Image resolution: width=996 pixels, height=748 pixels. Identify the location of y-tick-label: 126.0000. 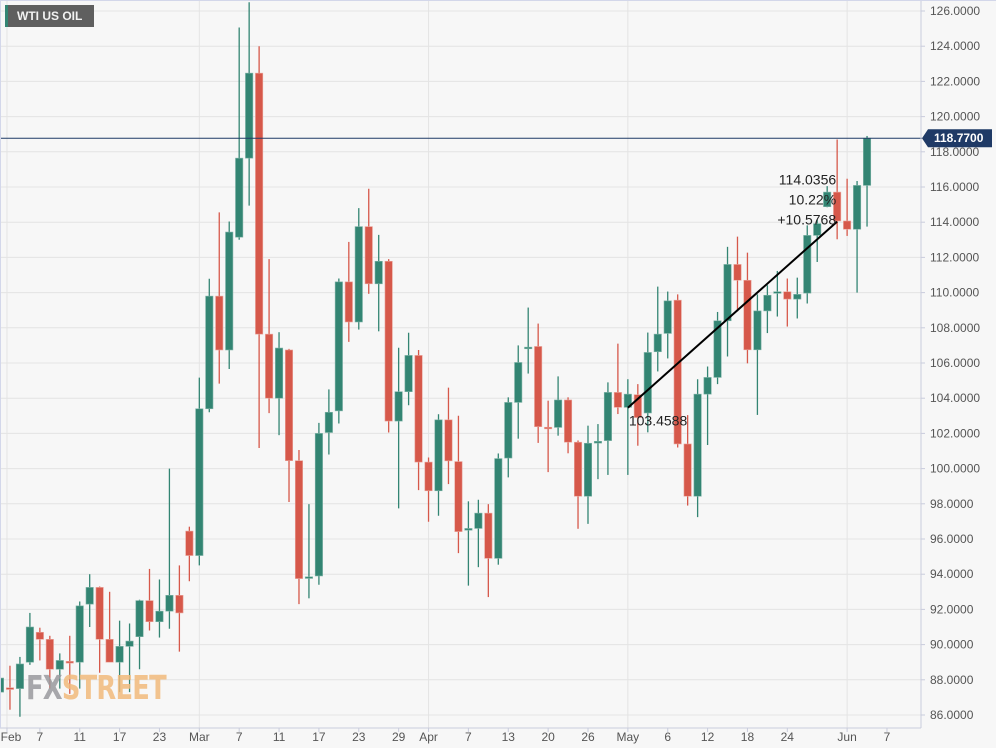
(955, 11).